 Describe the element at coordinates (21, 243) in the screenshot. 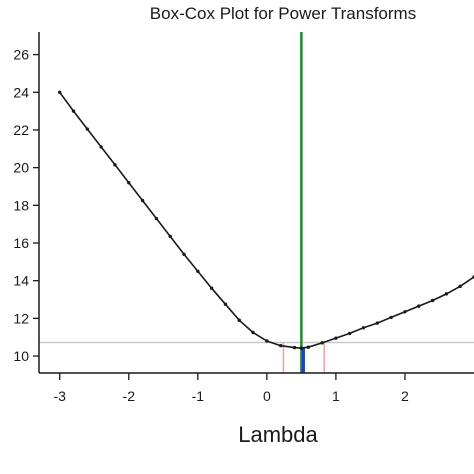

I see `y-tick-label: 16` at that location.